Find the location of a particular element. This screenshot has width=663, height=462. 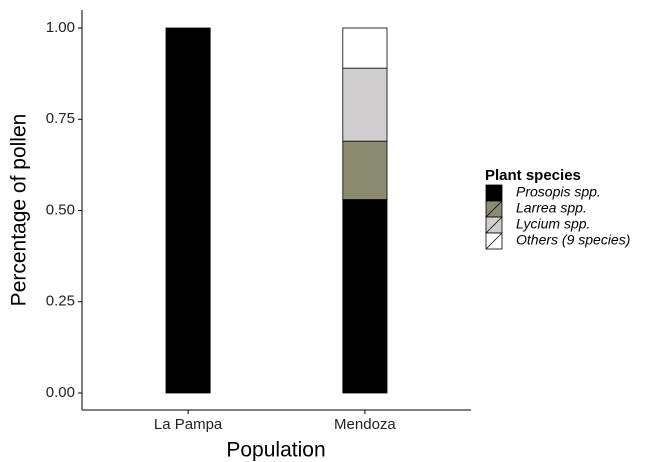

y-tick-label: 0.00 is located at coordinates (60, 392).